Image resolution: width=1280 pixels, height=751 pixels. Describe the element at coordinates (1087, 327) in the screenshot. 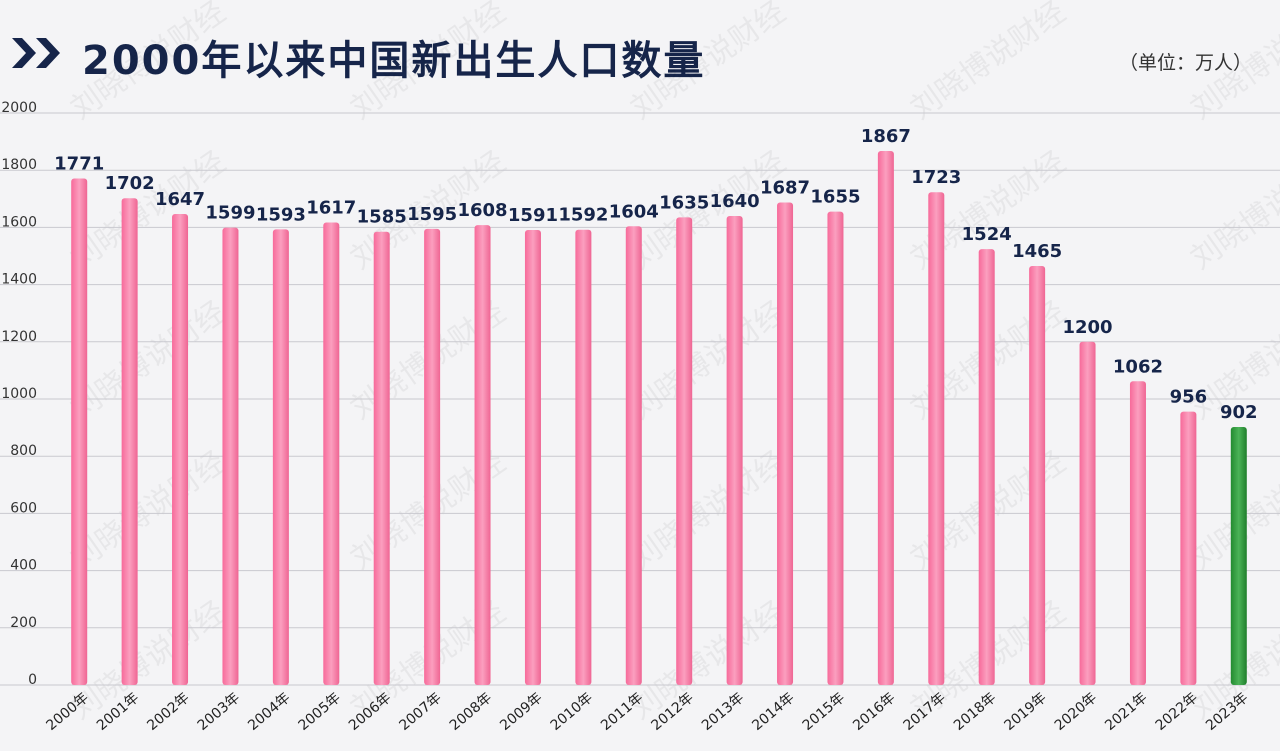

I see `data-label: 1200` at that location.